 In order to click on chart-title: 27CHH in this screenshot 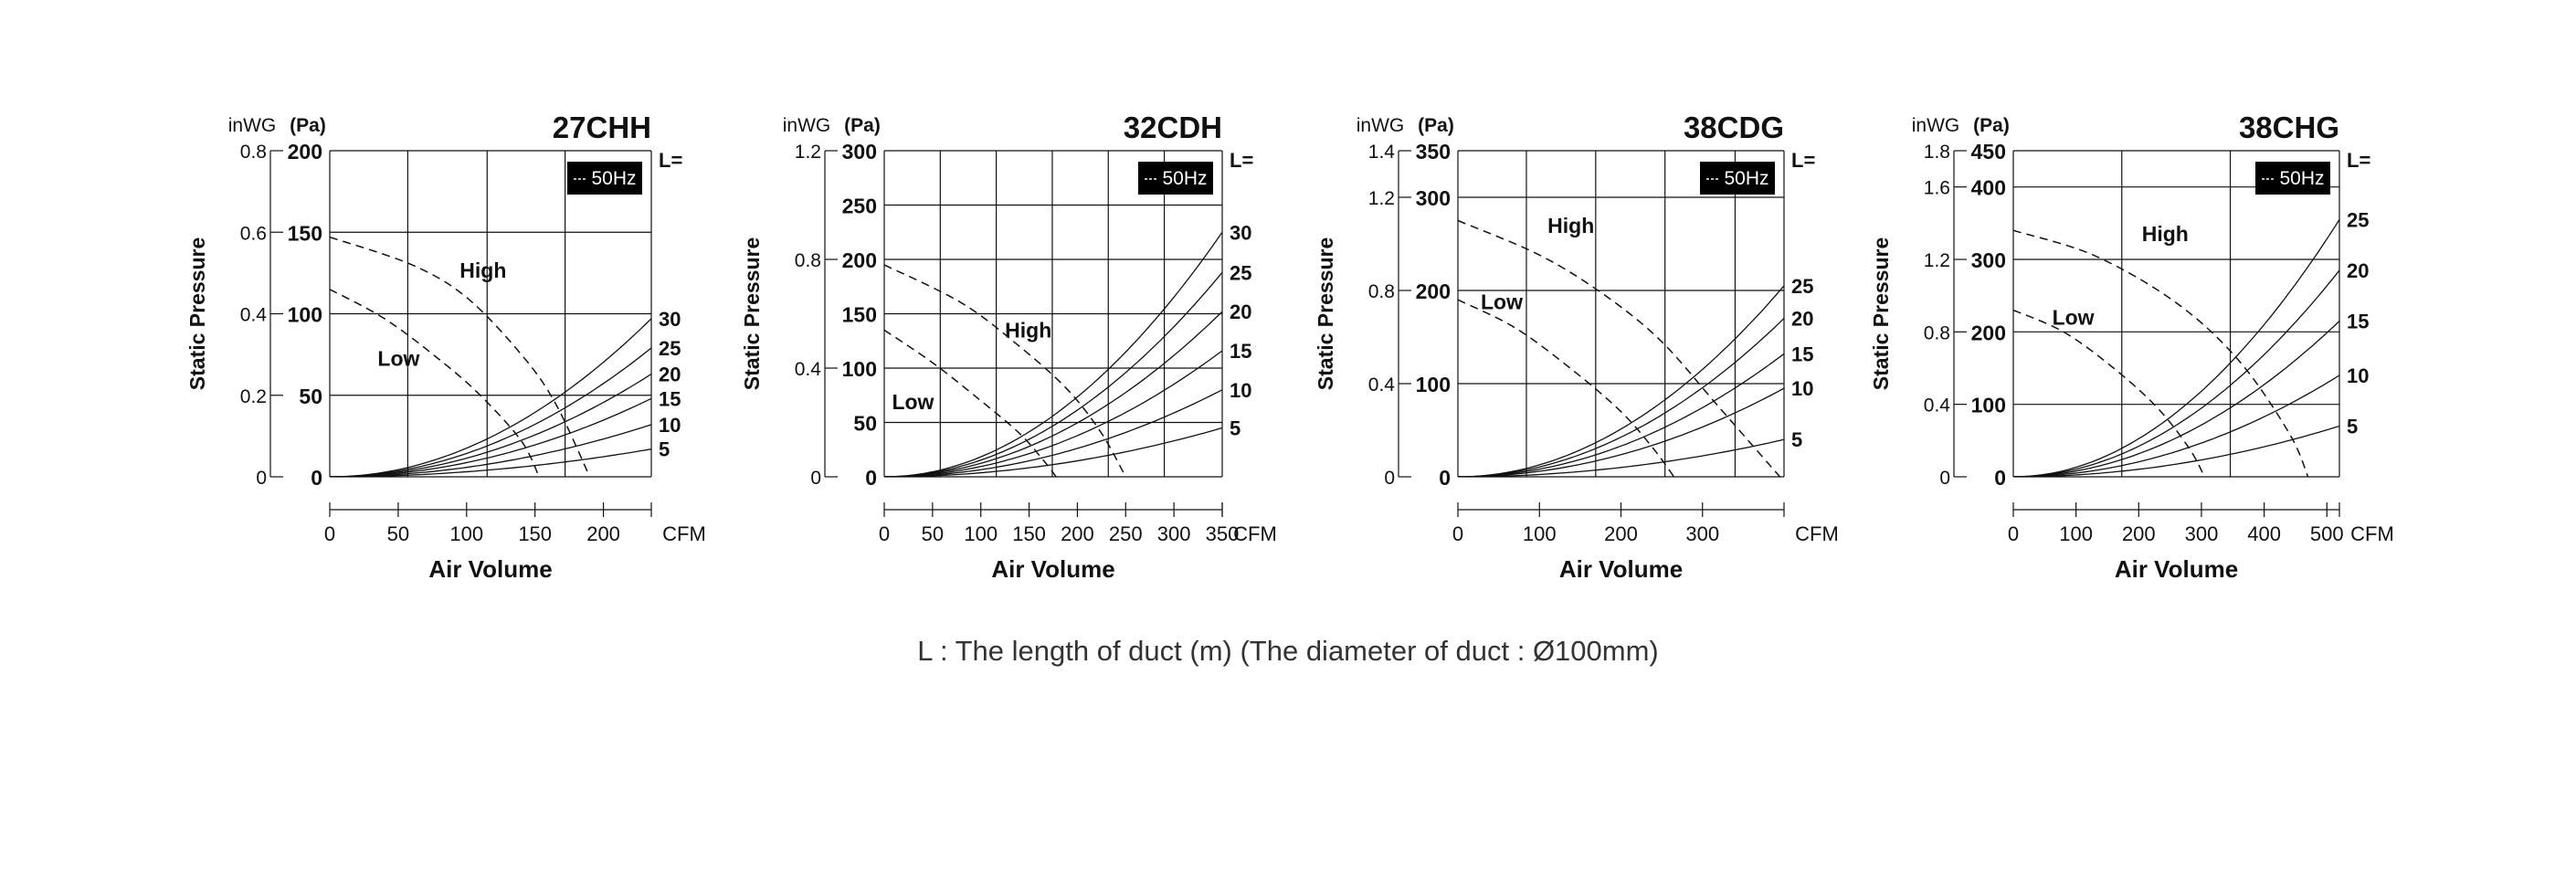, I will do `click(602, 127)`.